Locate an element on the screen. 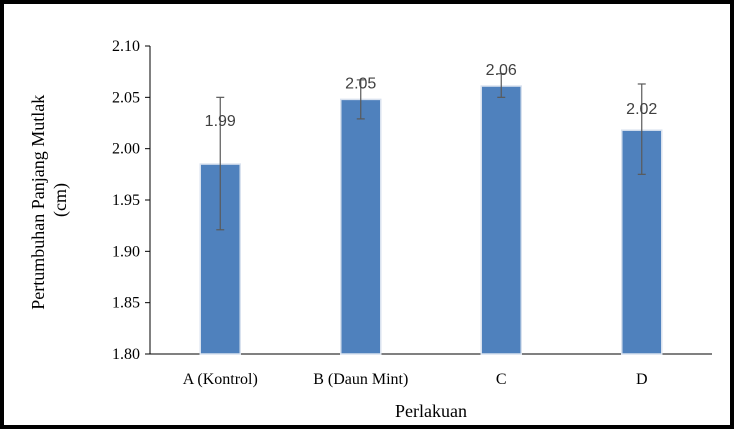 This screenshot has width=734, height=429. x-axis-title: Perlakuan is located at coordinates (431, 411).